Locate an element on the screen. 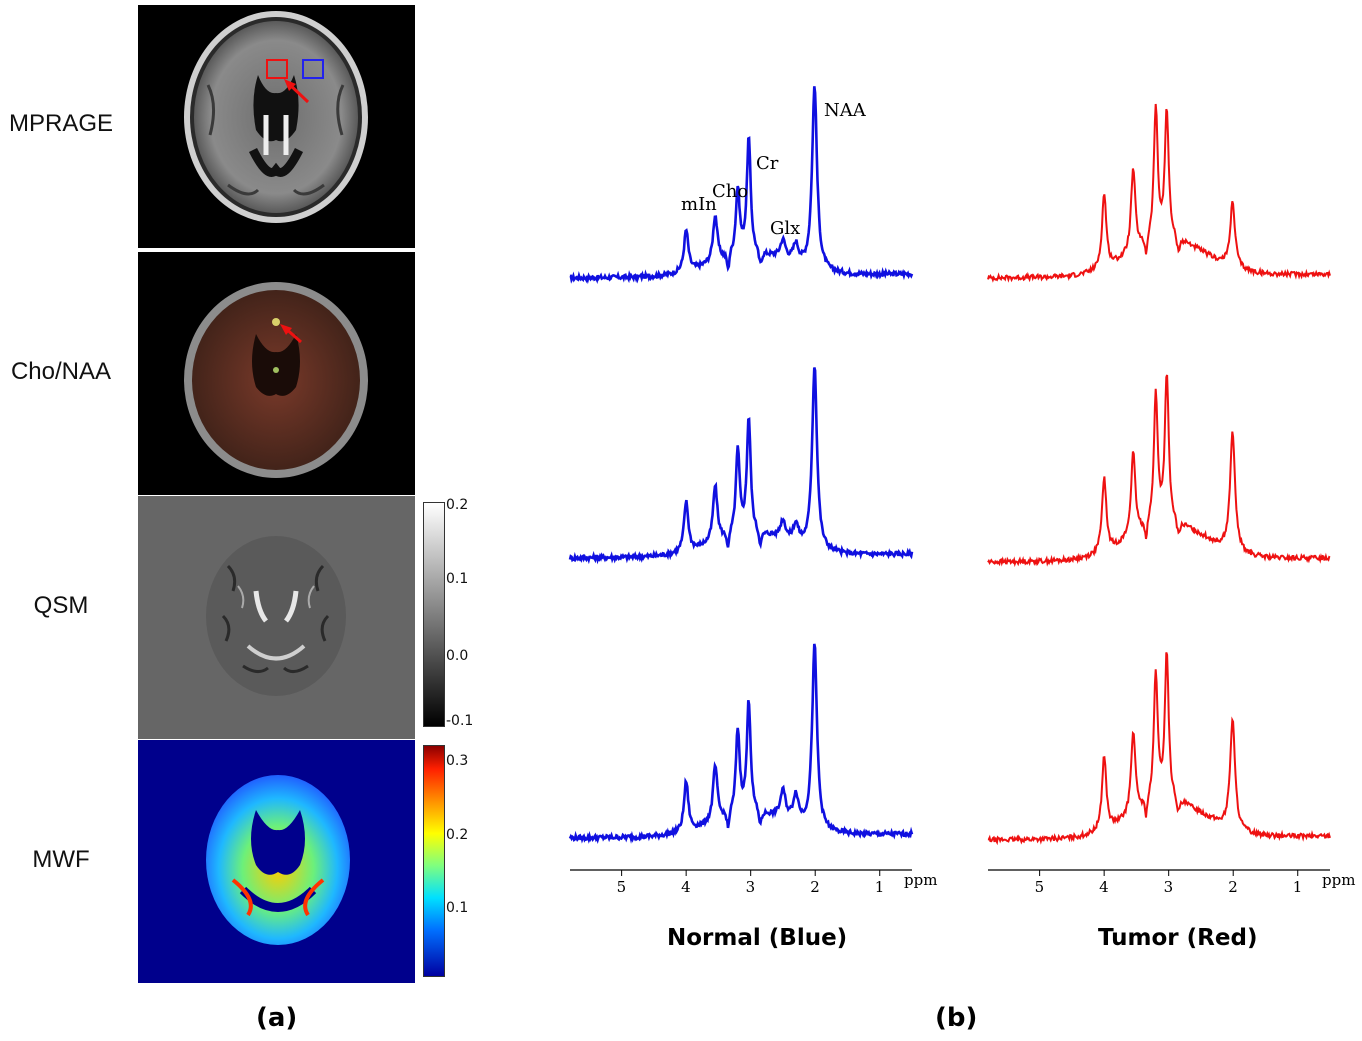 The height and width of the screenshot is (1041, 1362). normal-x-tick-label: 2 is located at coordinates (815, 887).